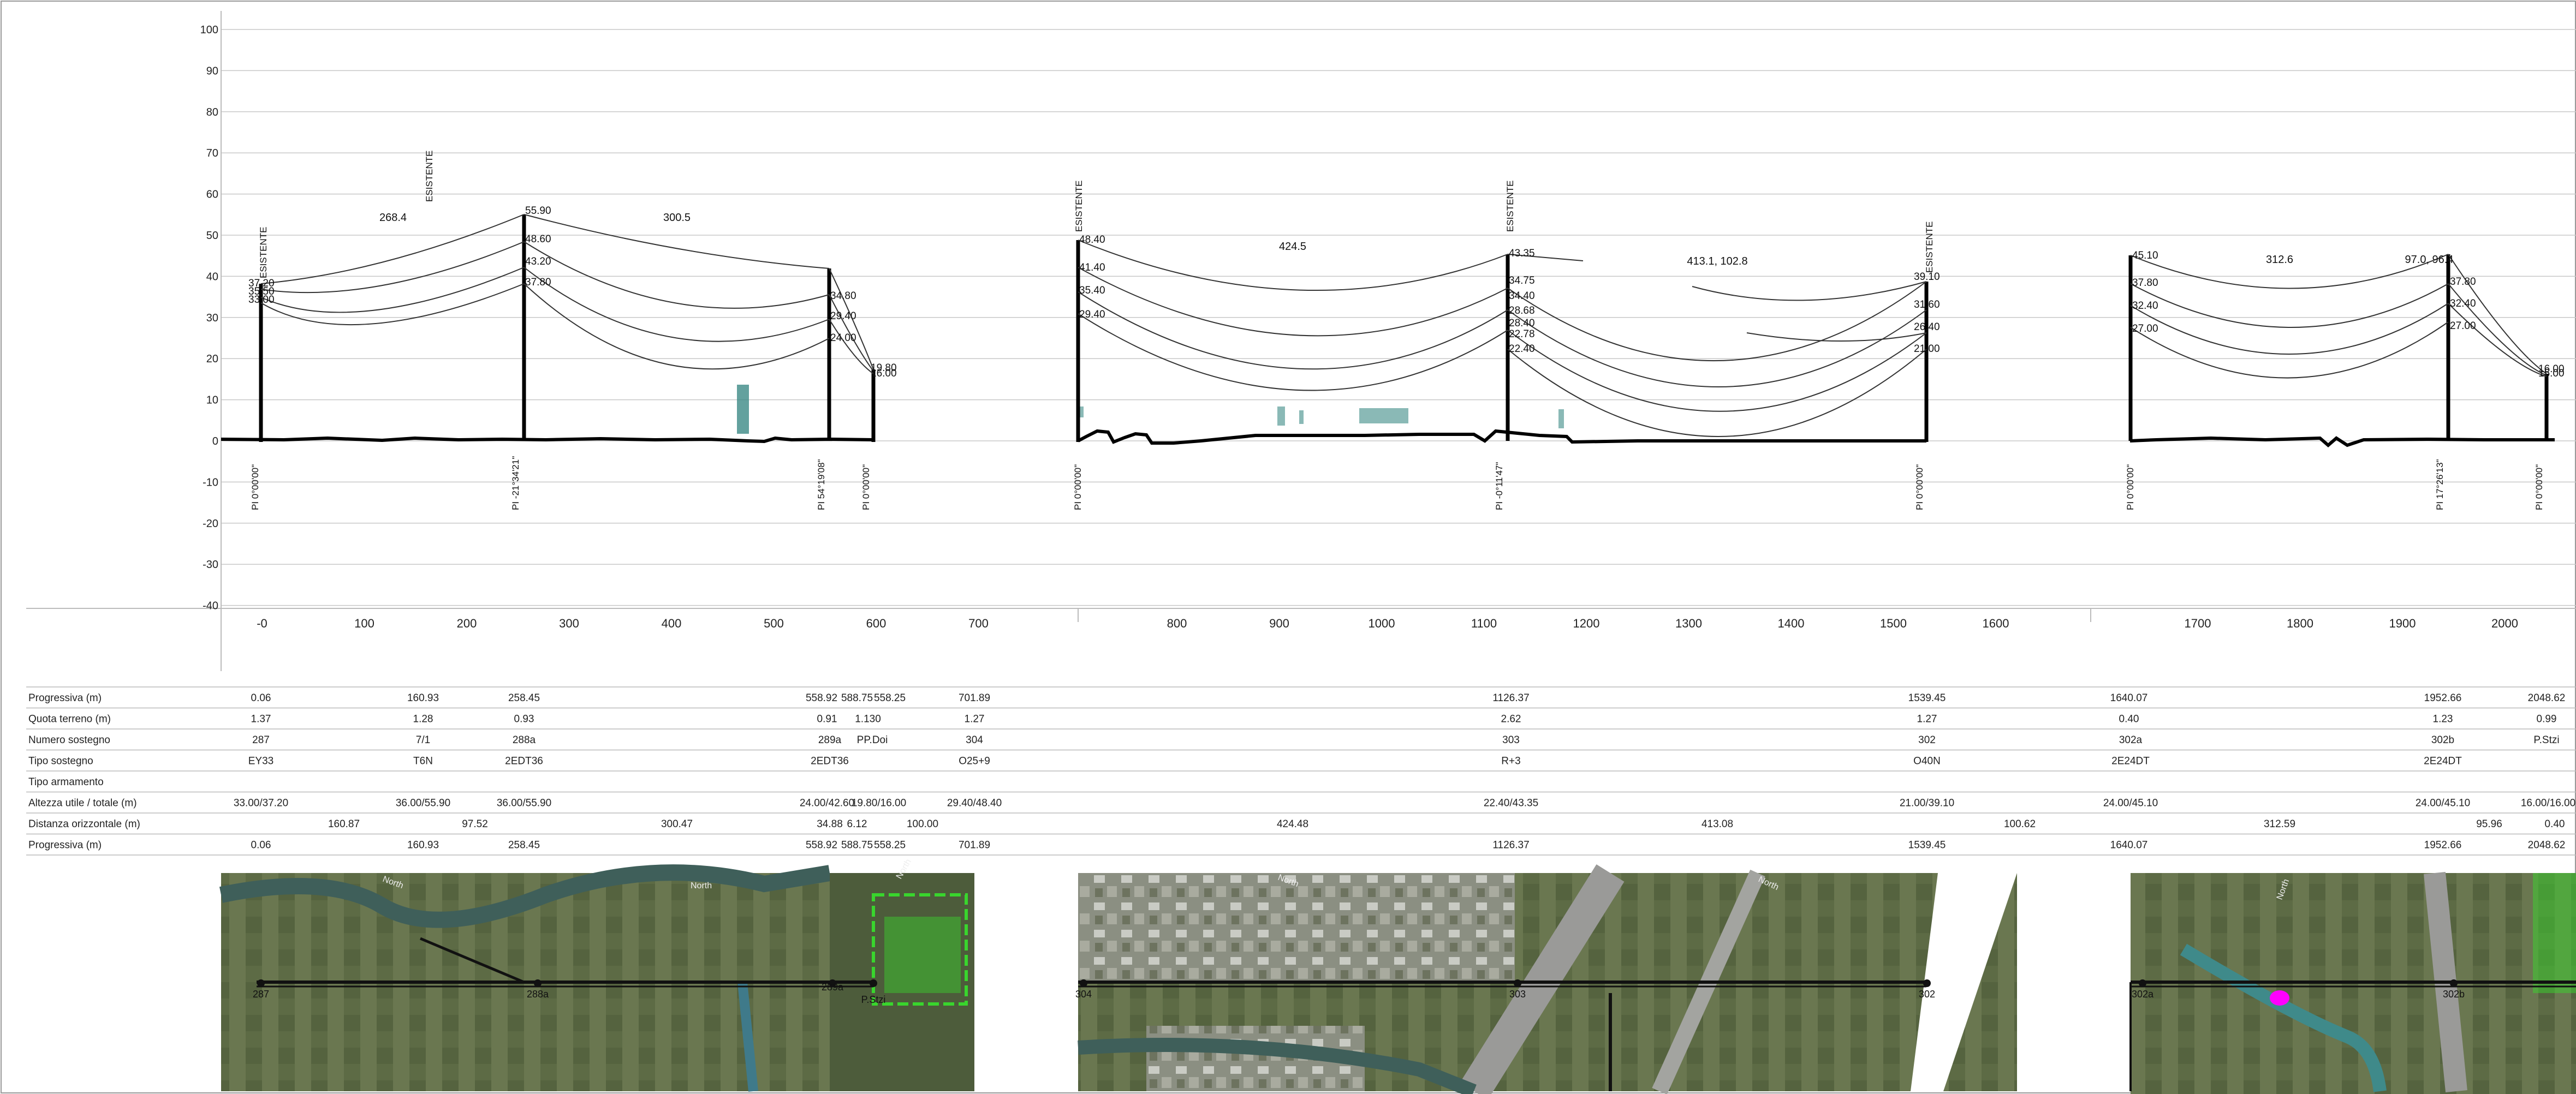 The width and height of the screenshot is (2576, 1094). What do you see at coordinates (1522, 349) in the screenshot?
I see `tower-height-label: 22.40` at bounding box center [1522, 349].